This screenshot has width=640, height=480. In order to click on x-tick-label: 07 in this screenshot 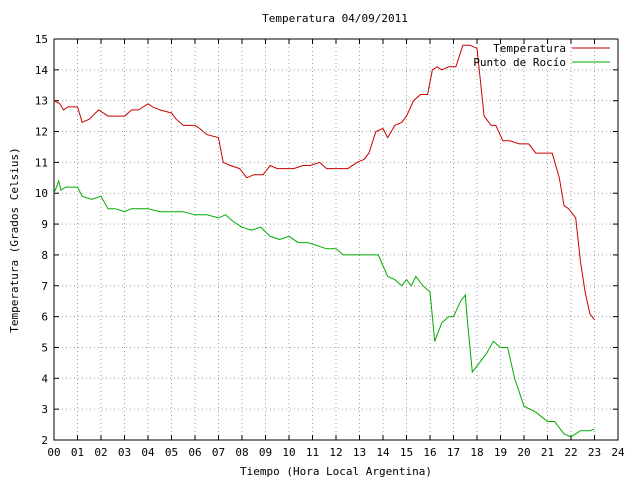, I will do `click(218, 452)`.